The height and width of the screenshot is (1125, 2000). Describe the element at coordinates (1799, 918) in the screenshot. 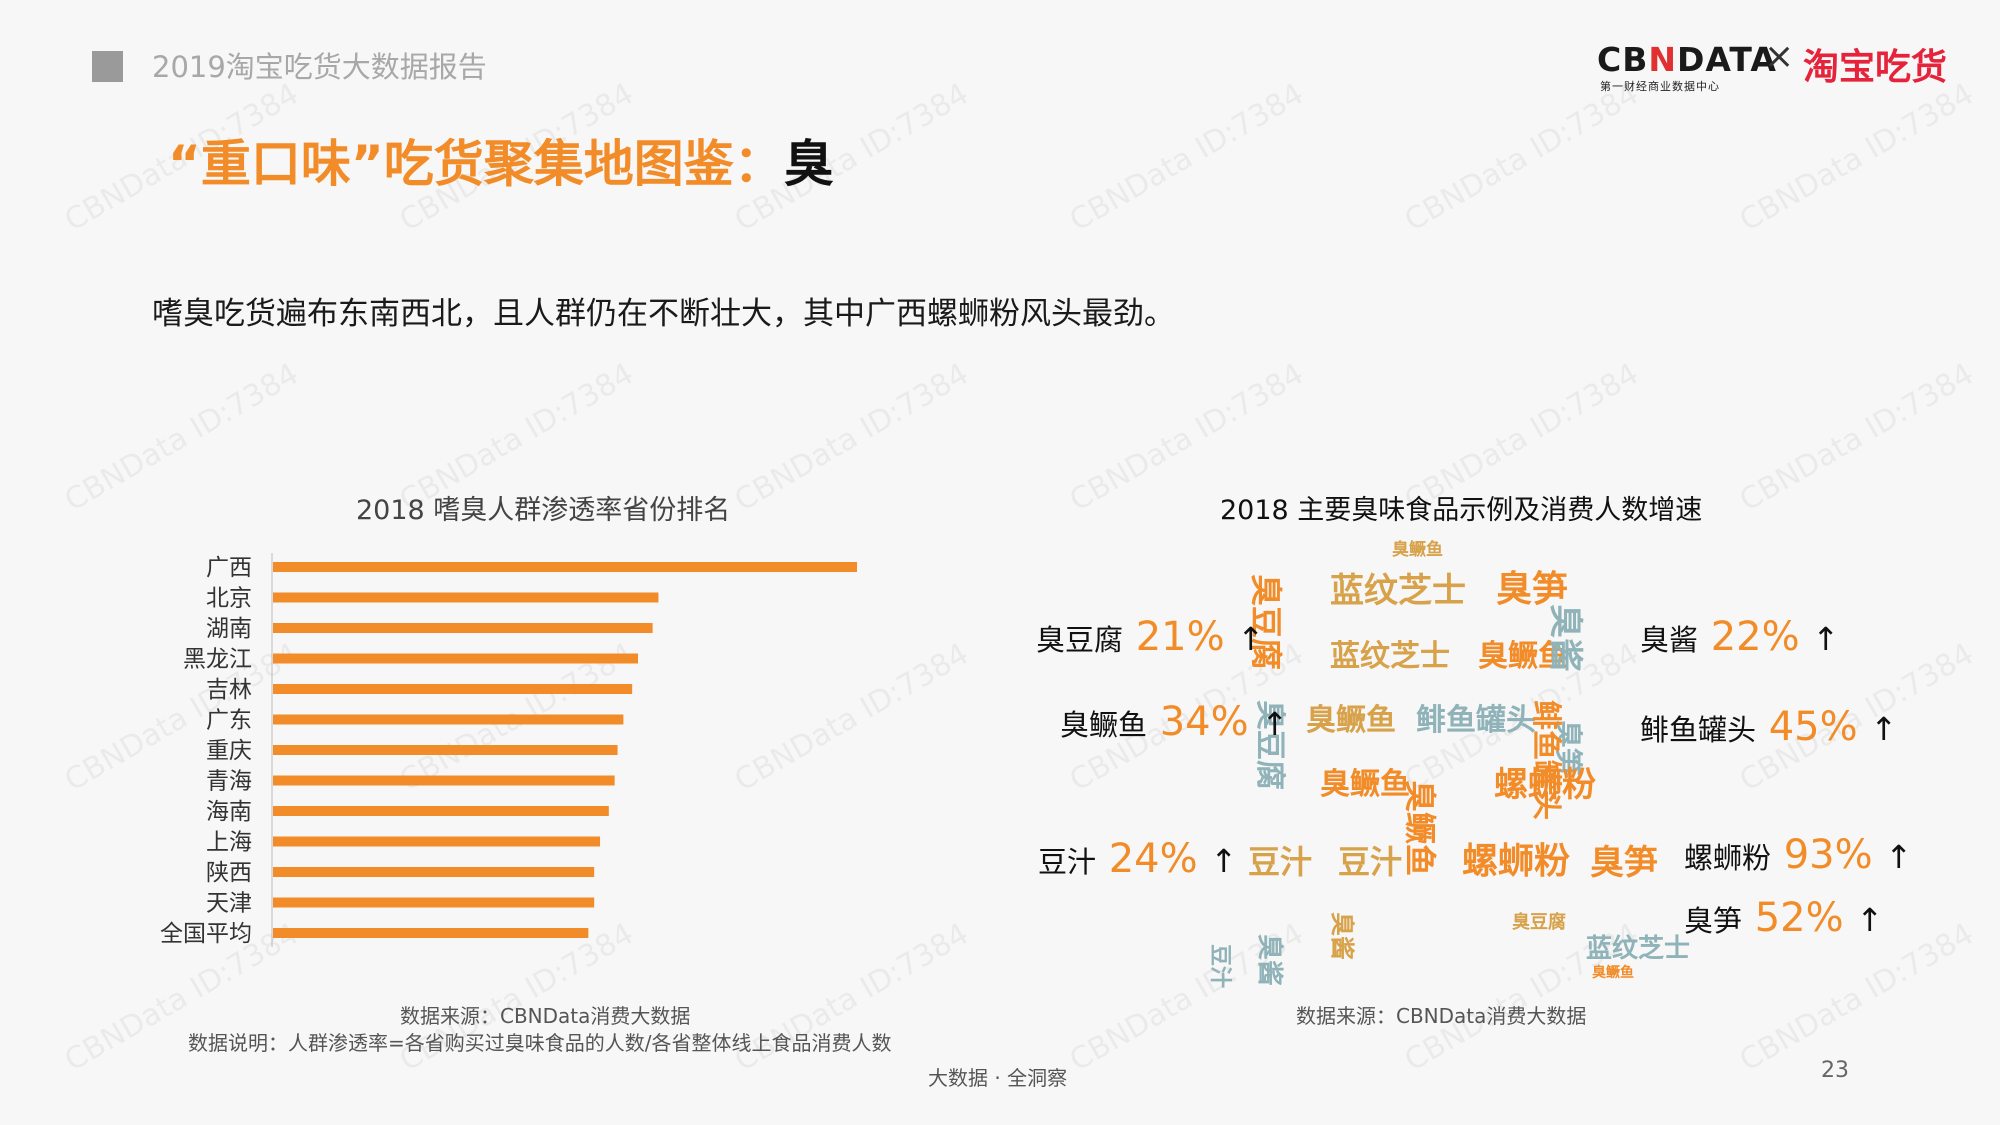

I see `food-growth-value: 52%` at that location.